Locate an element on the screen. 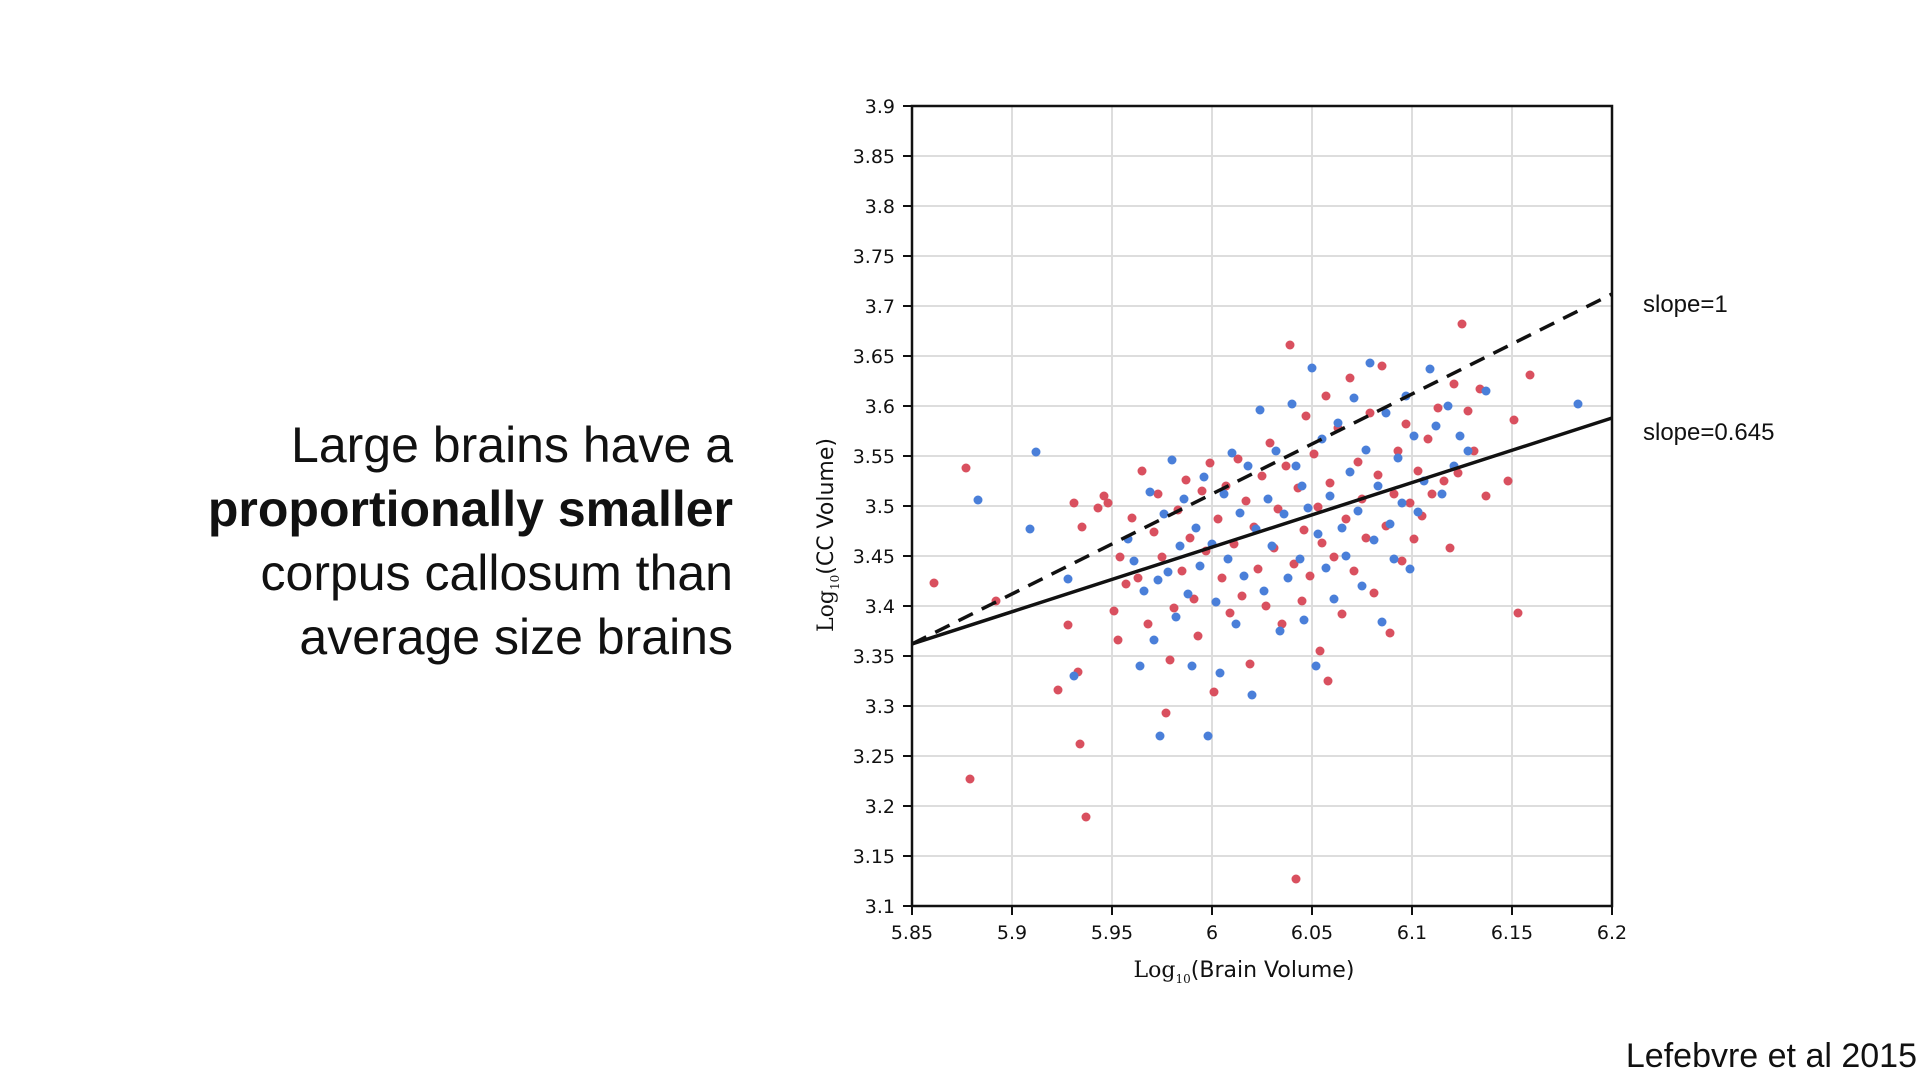  y-tick-label: 3.45 is located at coordinates (874, 557).